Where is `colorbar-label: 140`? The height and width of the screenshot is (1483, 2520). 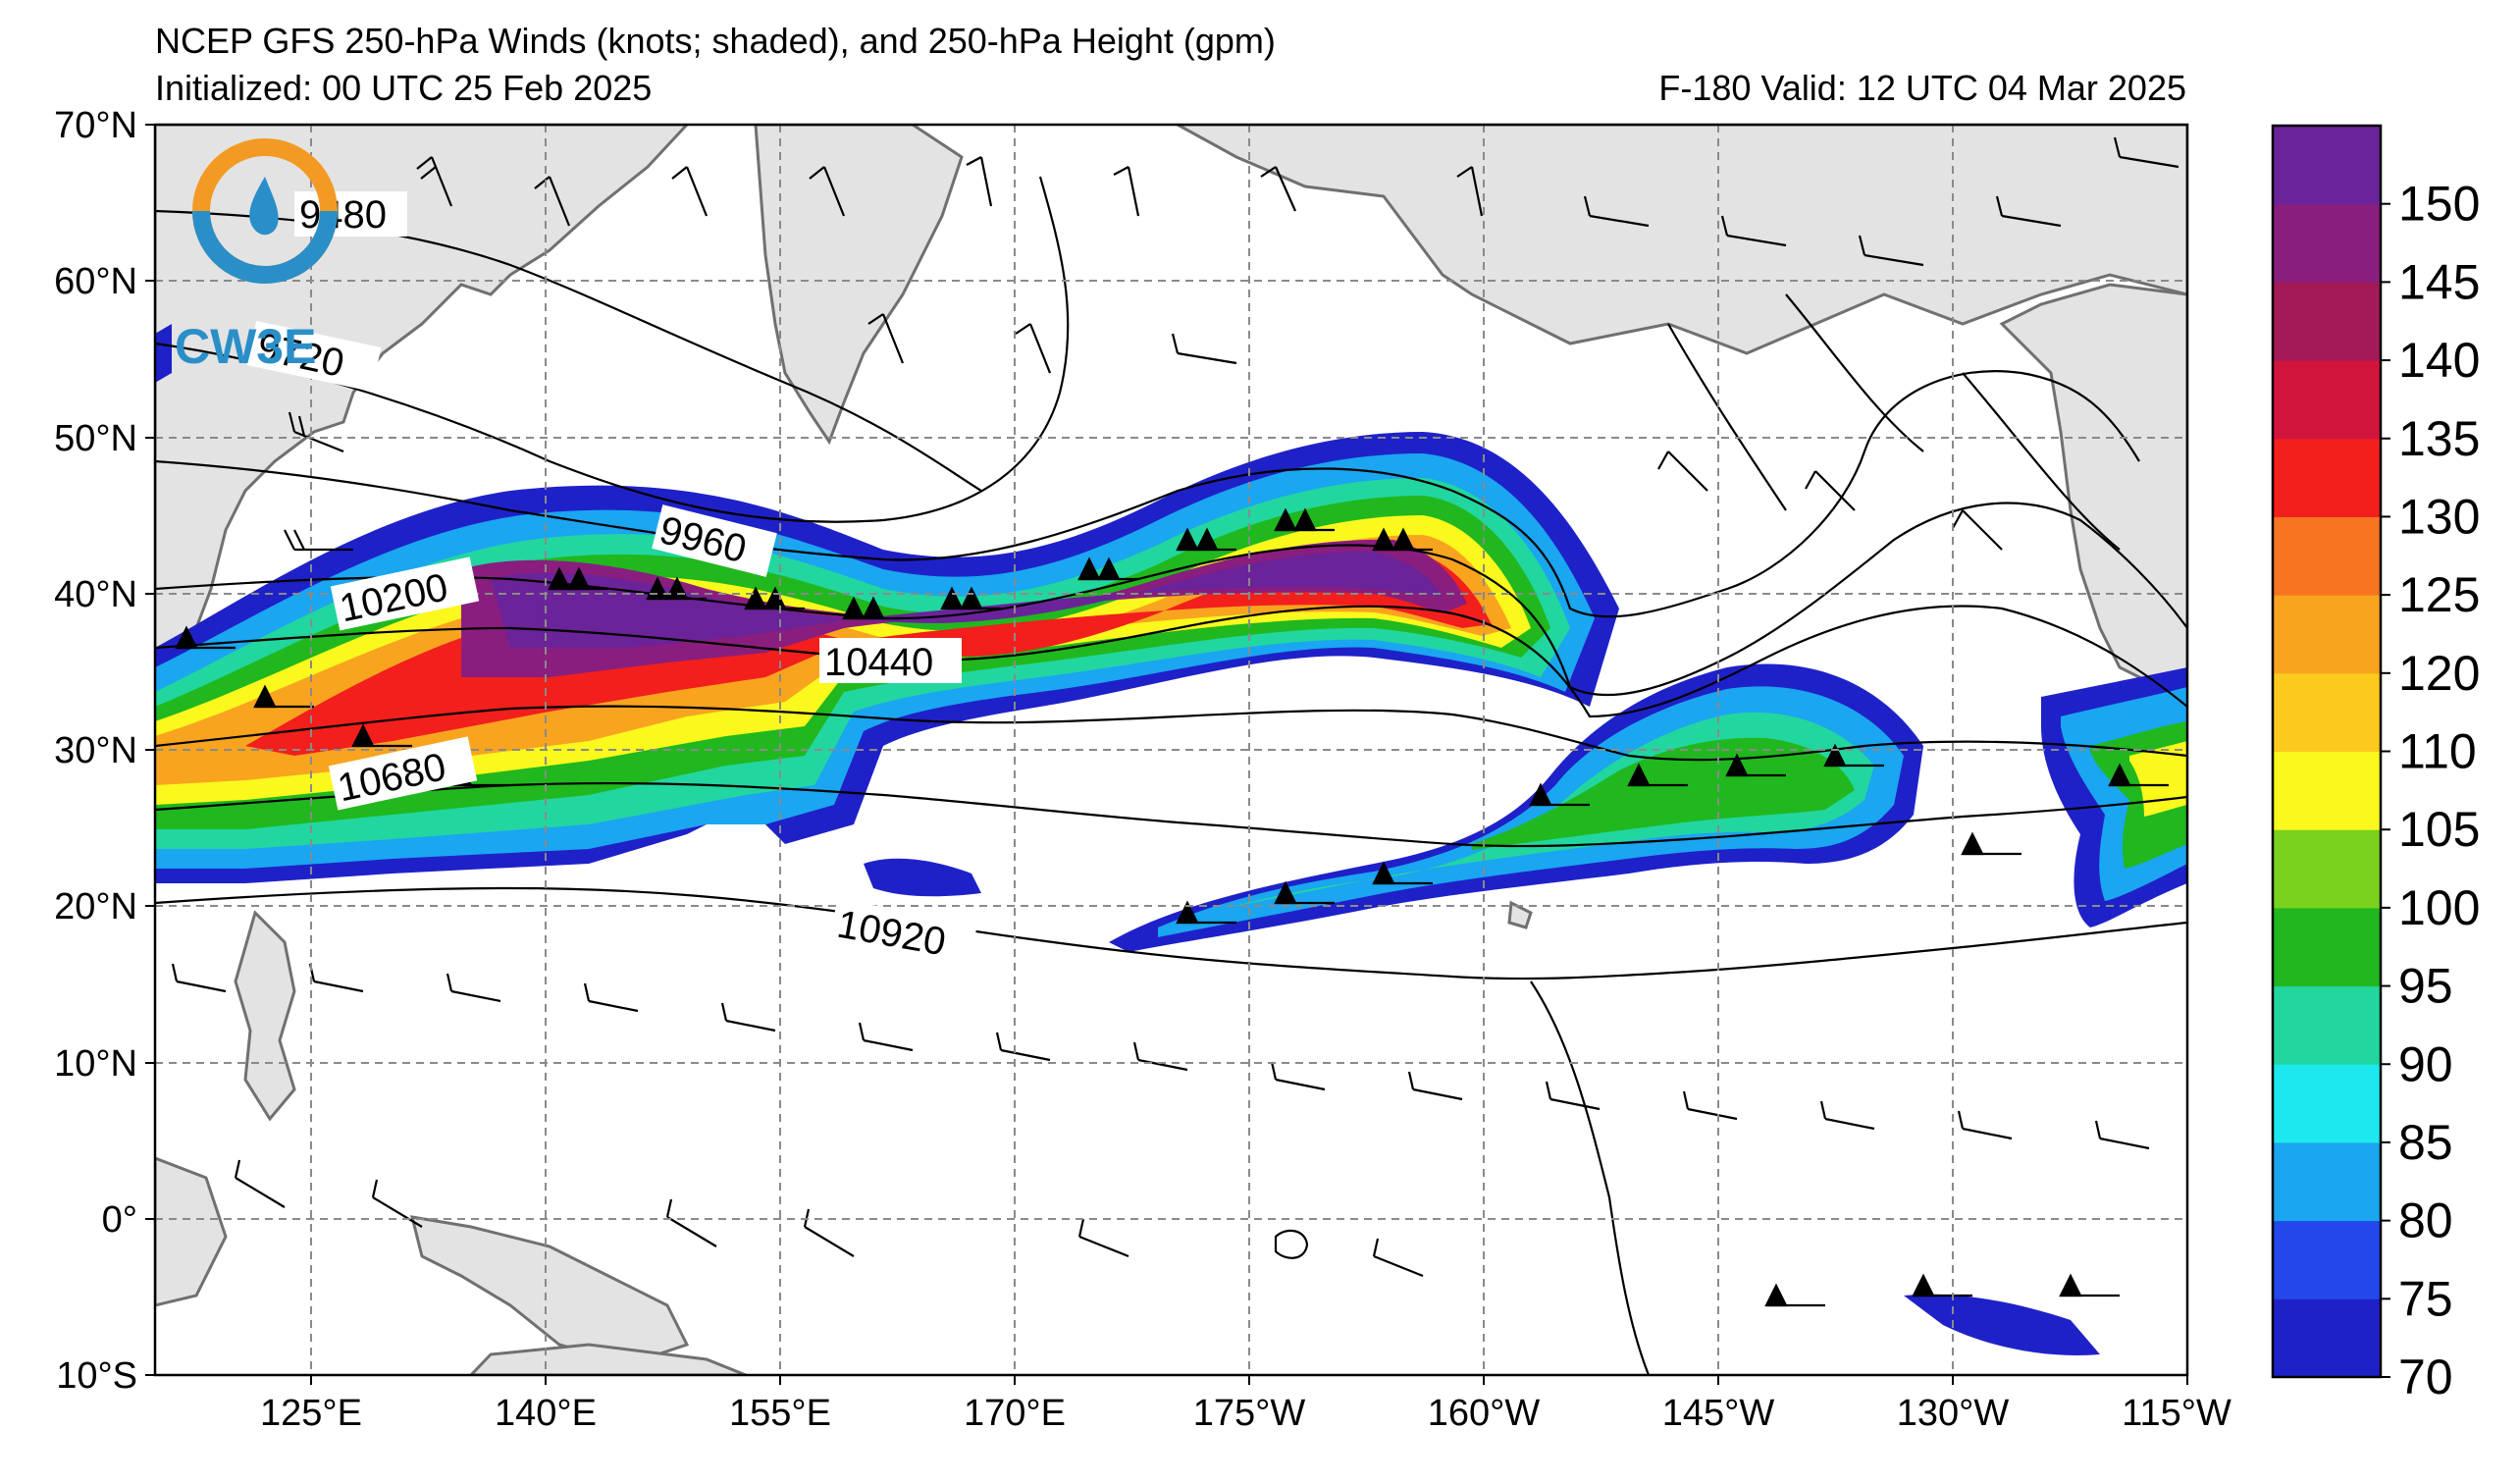 colorbar-label: 140 is located at coordinates (2439, 360).